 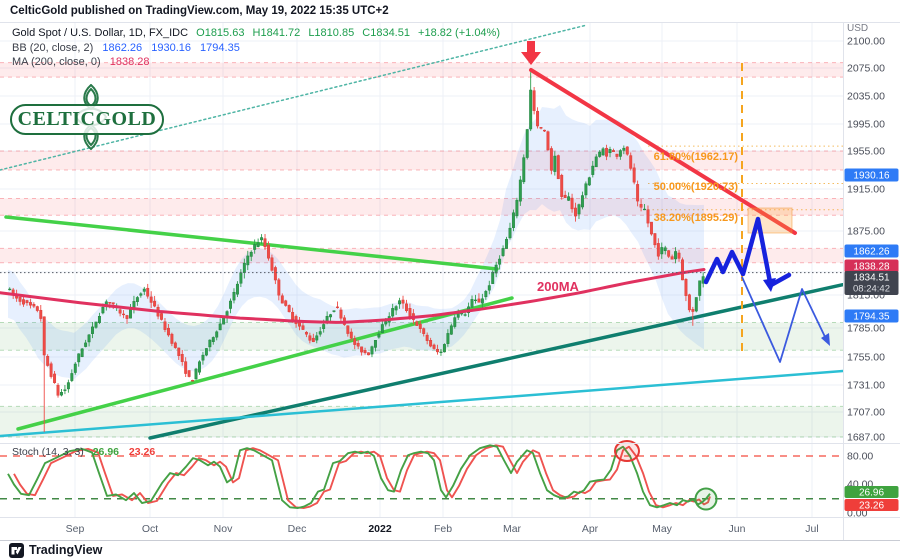 What do you see at coordinates (737, 529) in the screenshot?
I see `svg-text: Jun` at bounding box center [737, 529].